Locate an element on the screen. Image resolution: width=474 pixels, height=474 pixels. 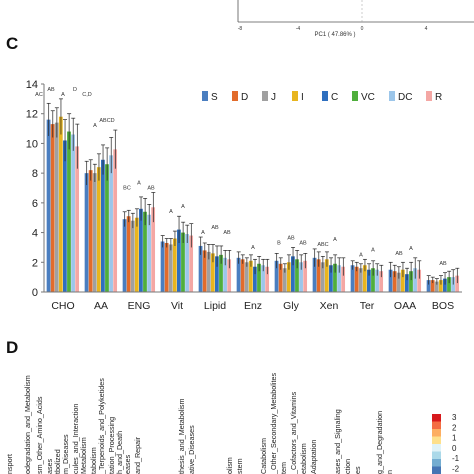
bar-VC-Ter is located at coordinates (373, 280).